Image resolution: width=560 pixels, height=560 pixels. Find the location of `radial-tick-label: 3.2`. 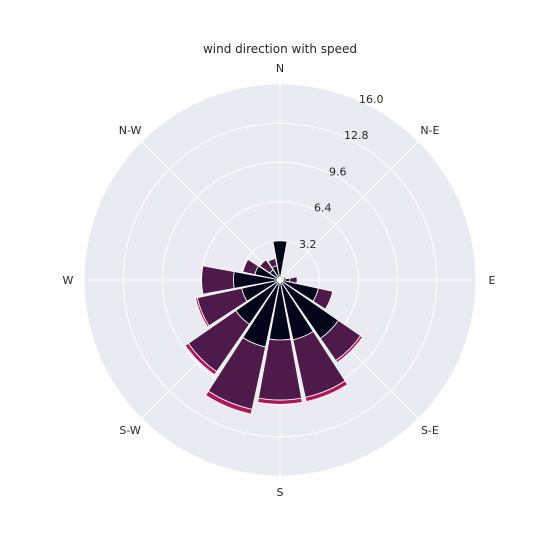

radial-tick-label: 3.2 is located at coordinates (308, 244).